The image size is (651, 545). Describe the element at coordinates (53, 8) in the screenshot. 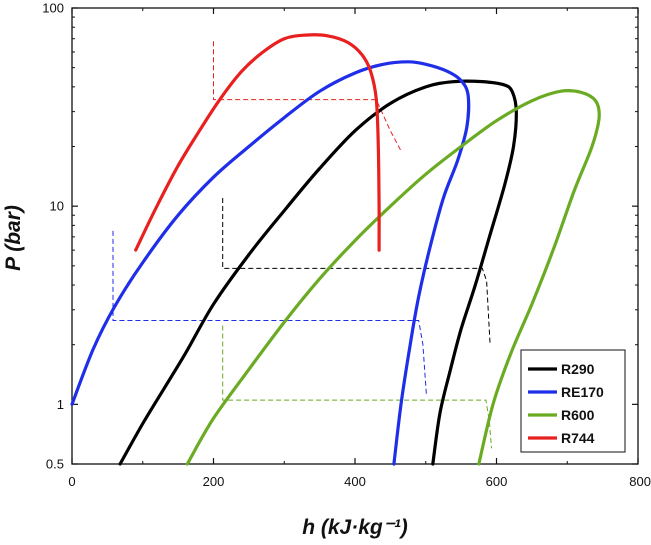

I see `y-tick-label: 100` at that location.